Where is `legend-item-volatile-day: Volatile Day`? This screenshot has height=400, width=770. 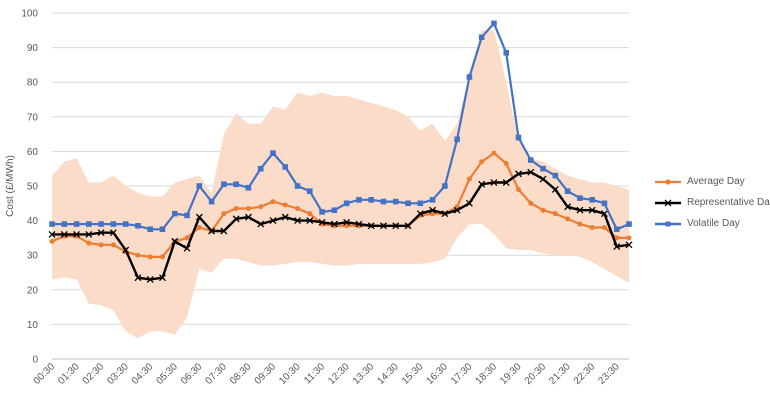
legend-item-volatile-day: Volatile Day is located at coordinates (712, 223).